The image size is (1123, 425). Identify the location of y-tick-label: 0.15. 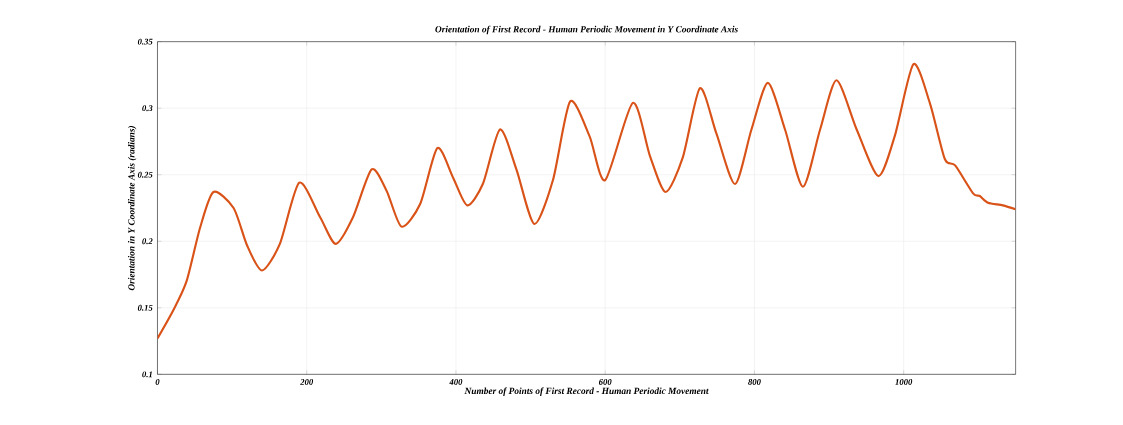
(145, 307).